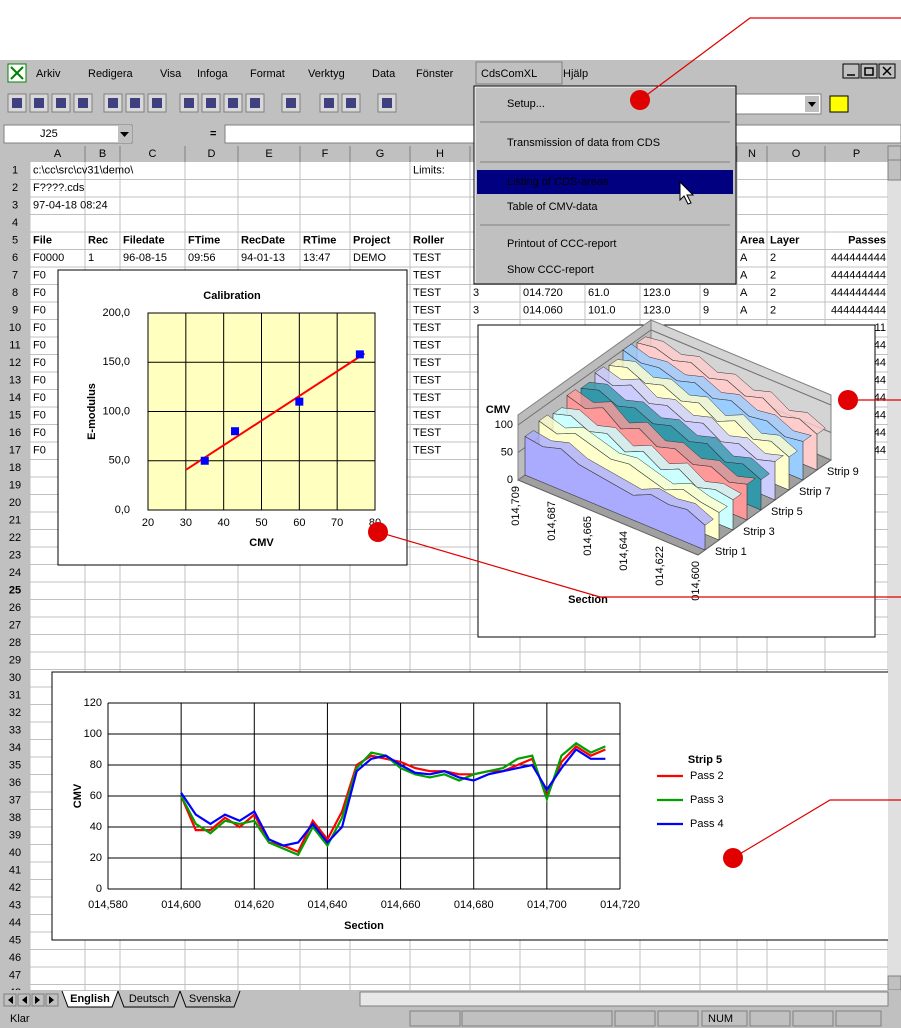 The height and width of the screenshot is (1028, 901). Describe the element at coordinates (15, 573) in the screenshot. I see `row-header: 24` at that location.